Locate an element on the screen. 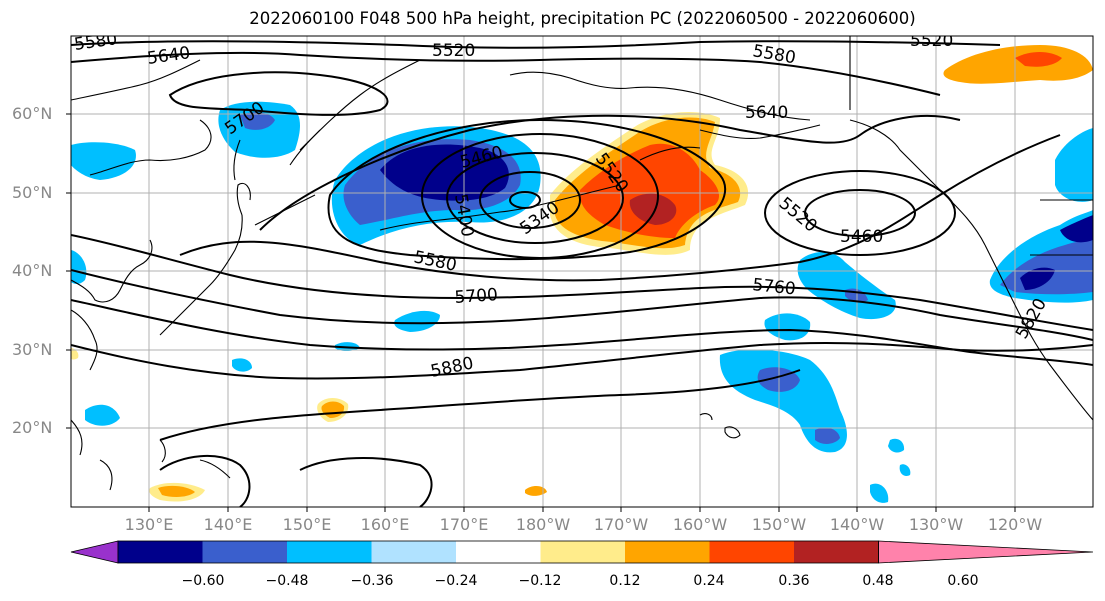 The image size is (1105, 601). colorbar-arrow-left is located at coordinates (94, 552).